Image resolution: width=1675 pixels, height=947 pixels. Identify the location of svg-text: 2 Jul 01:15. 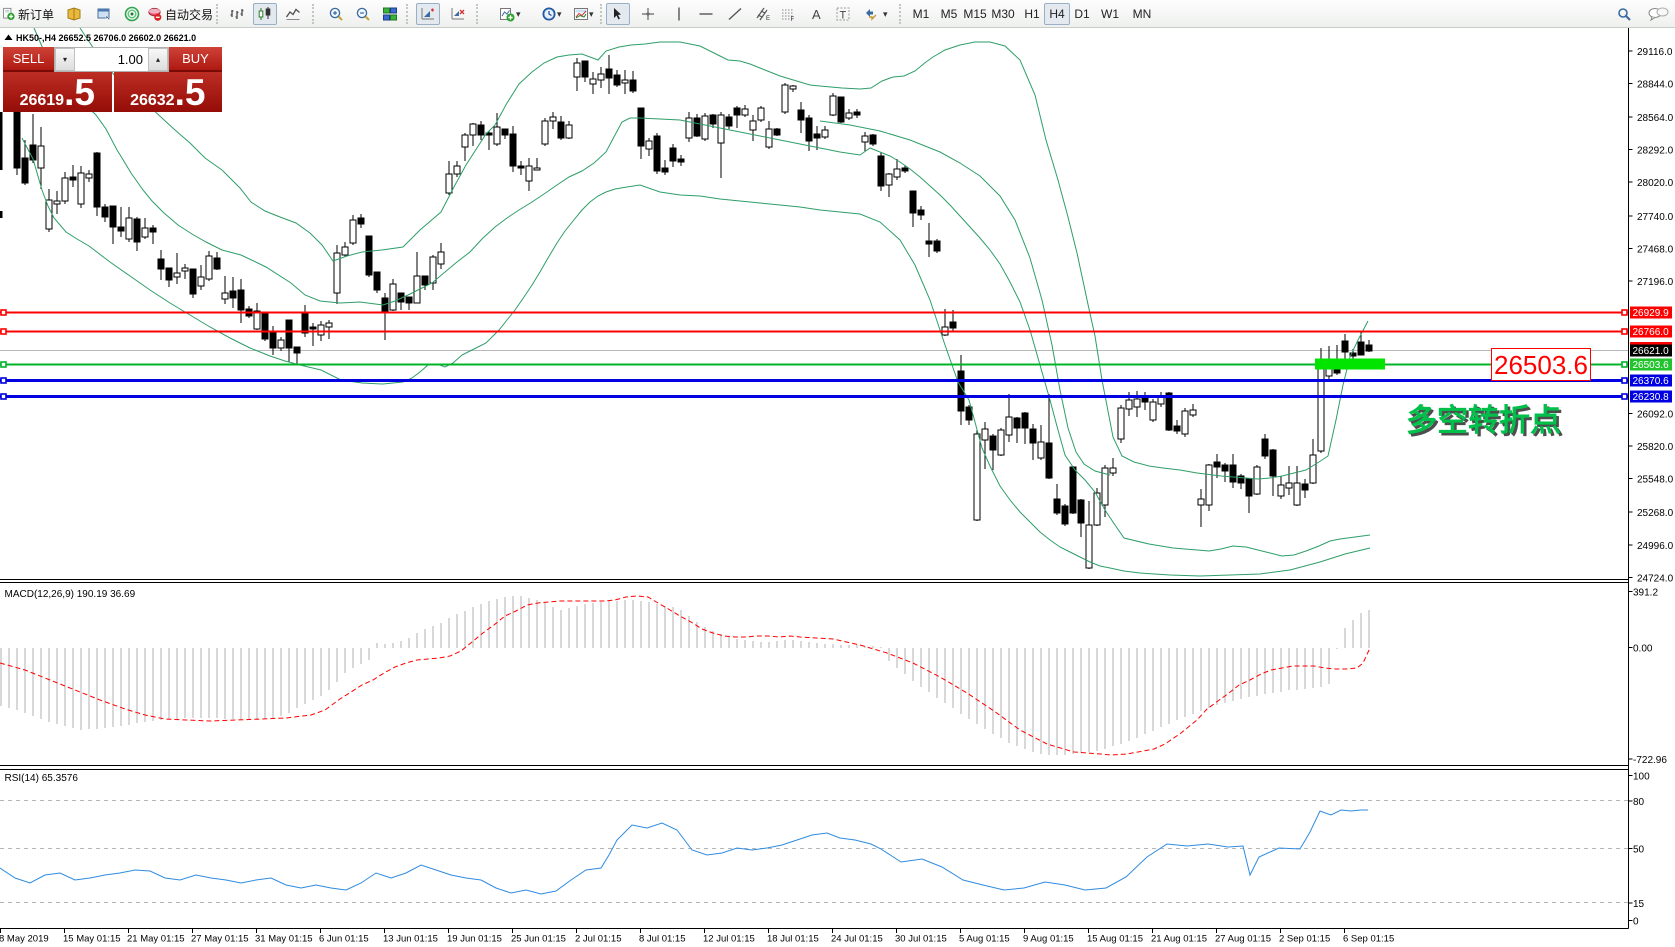
(598, 939).